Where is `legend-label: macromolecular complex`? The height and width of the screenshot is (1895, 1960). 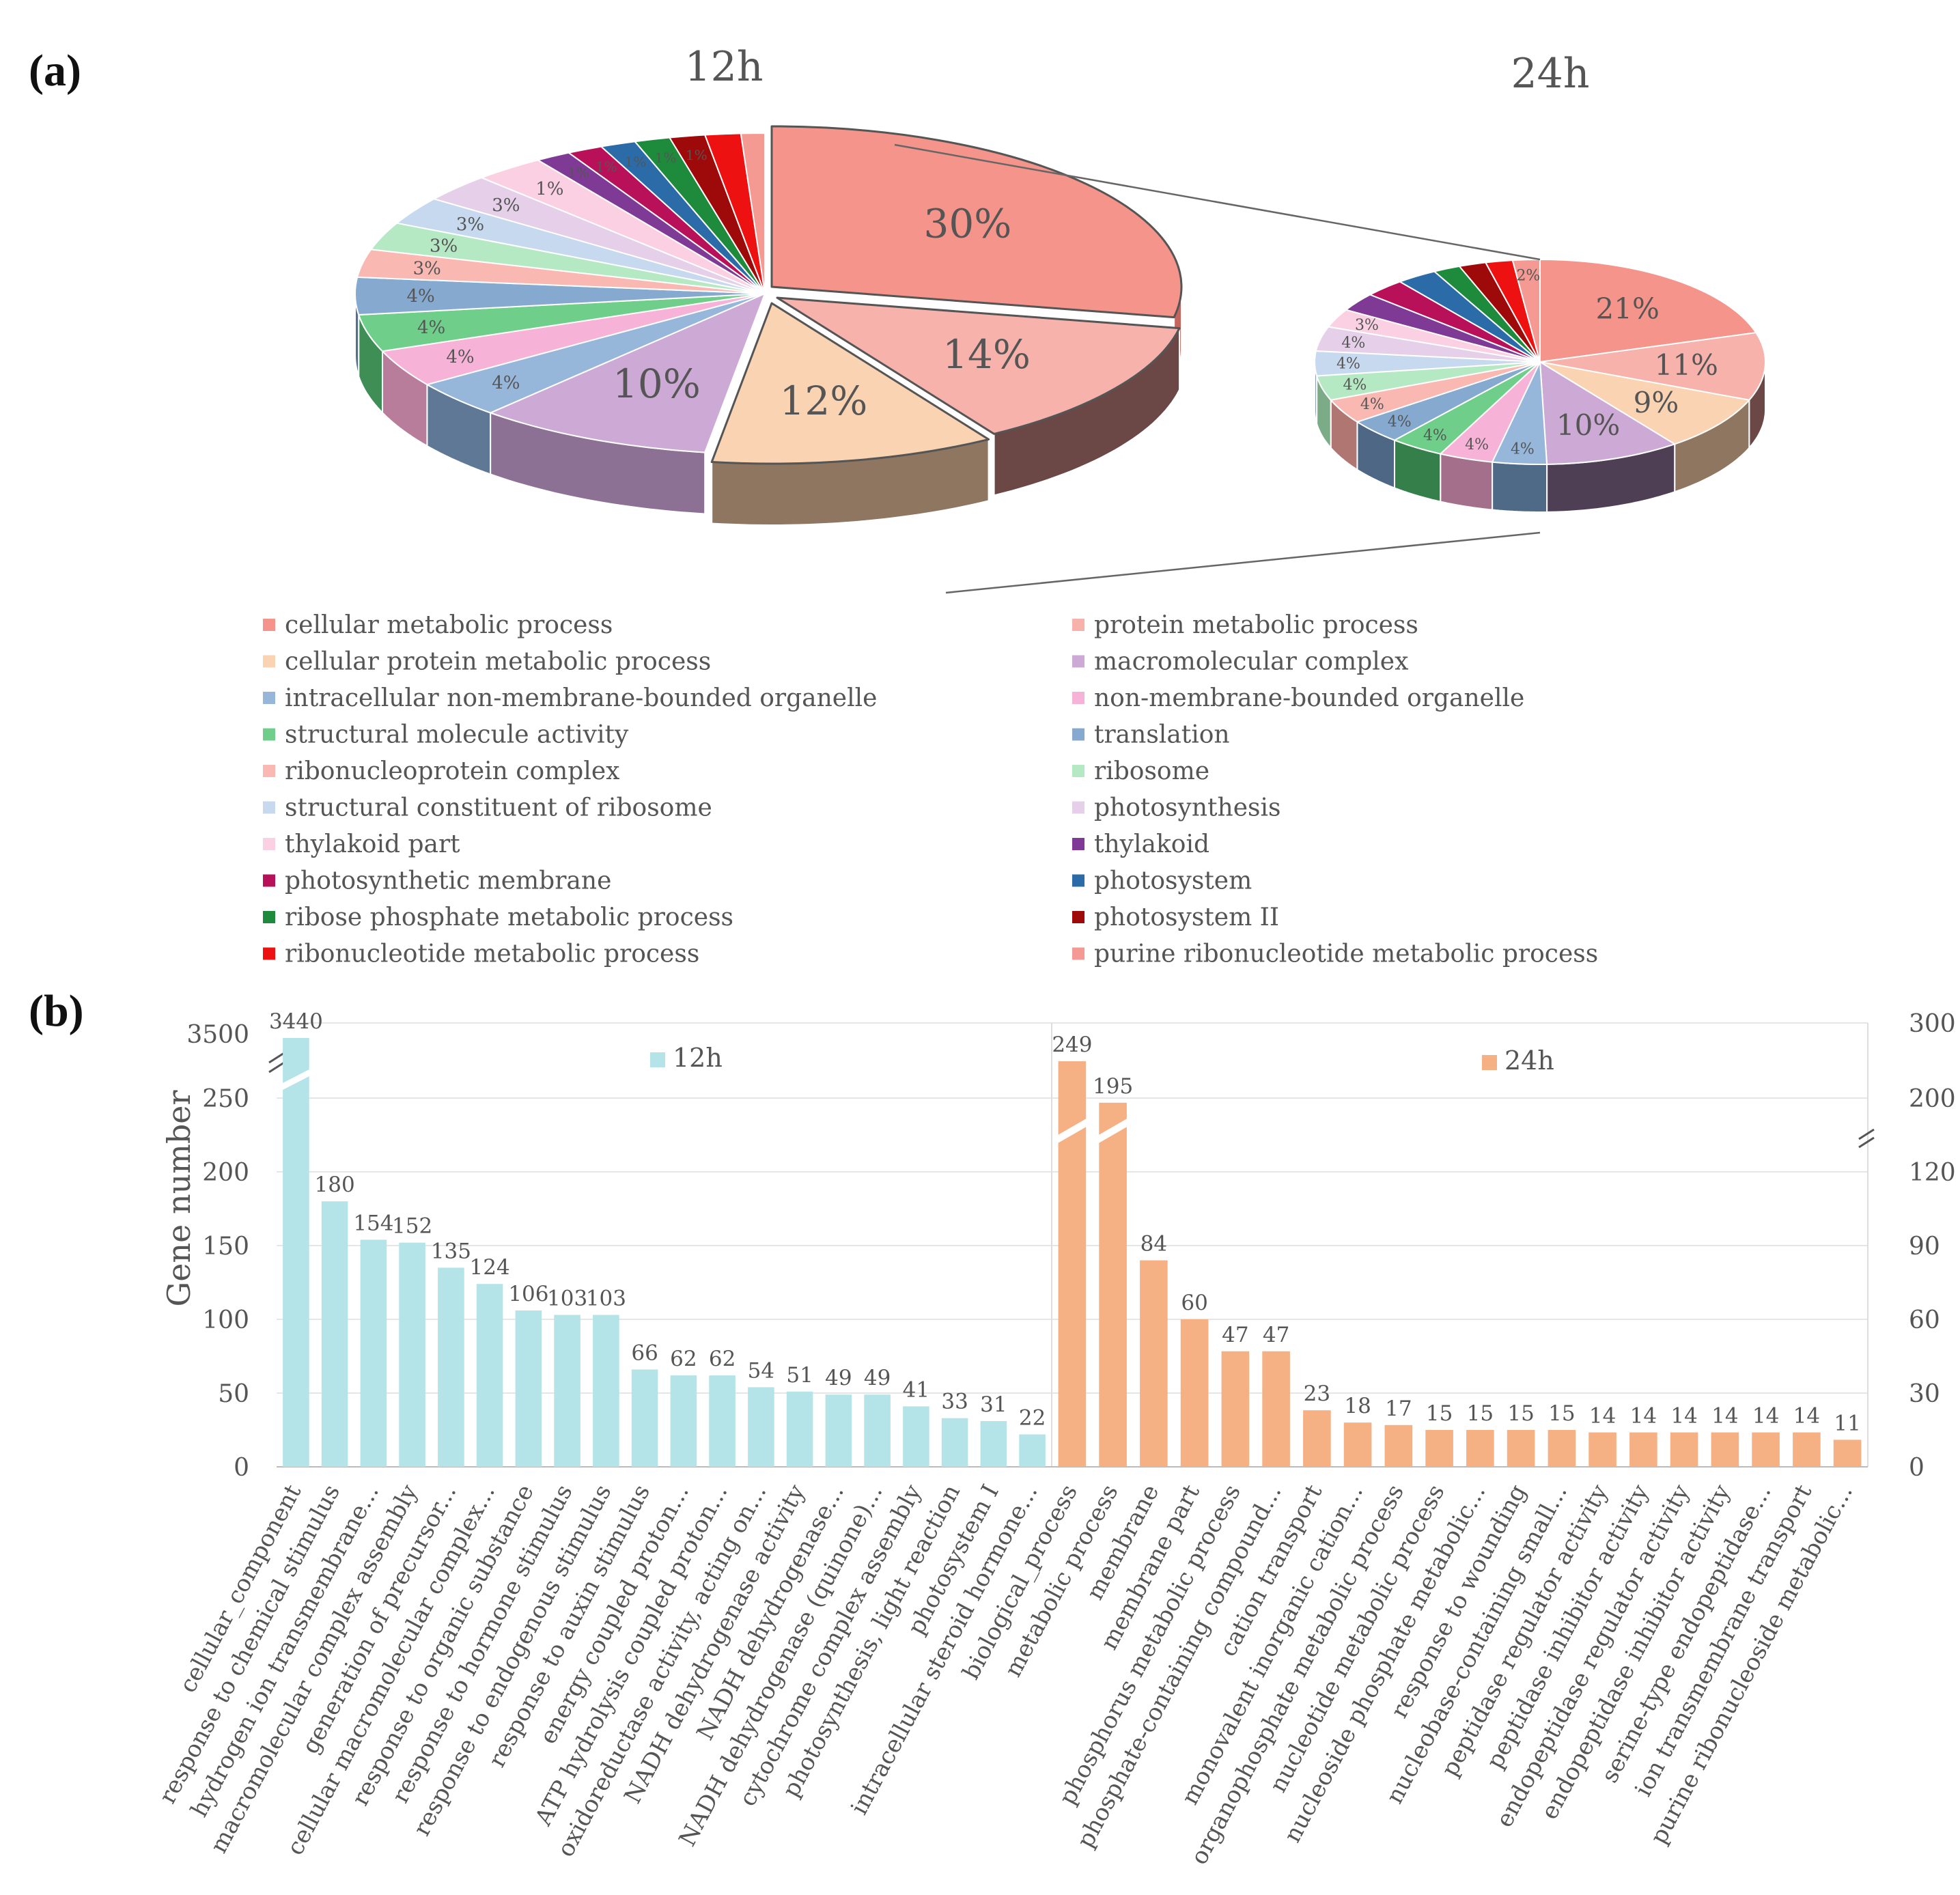
legend-label: macromolecular complex is located at coordinates (1251, 662).